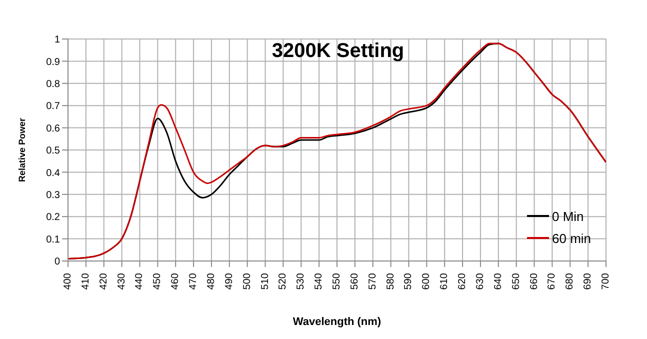 The image size is (647, 339). What do you see at coordinates (140, 281) in the screenshot?
I see `x-tick-label: 440` at bounding box center [140, 281].